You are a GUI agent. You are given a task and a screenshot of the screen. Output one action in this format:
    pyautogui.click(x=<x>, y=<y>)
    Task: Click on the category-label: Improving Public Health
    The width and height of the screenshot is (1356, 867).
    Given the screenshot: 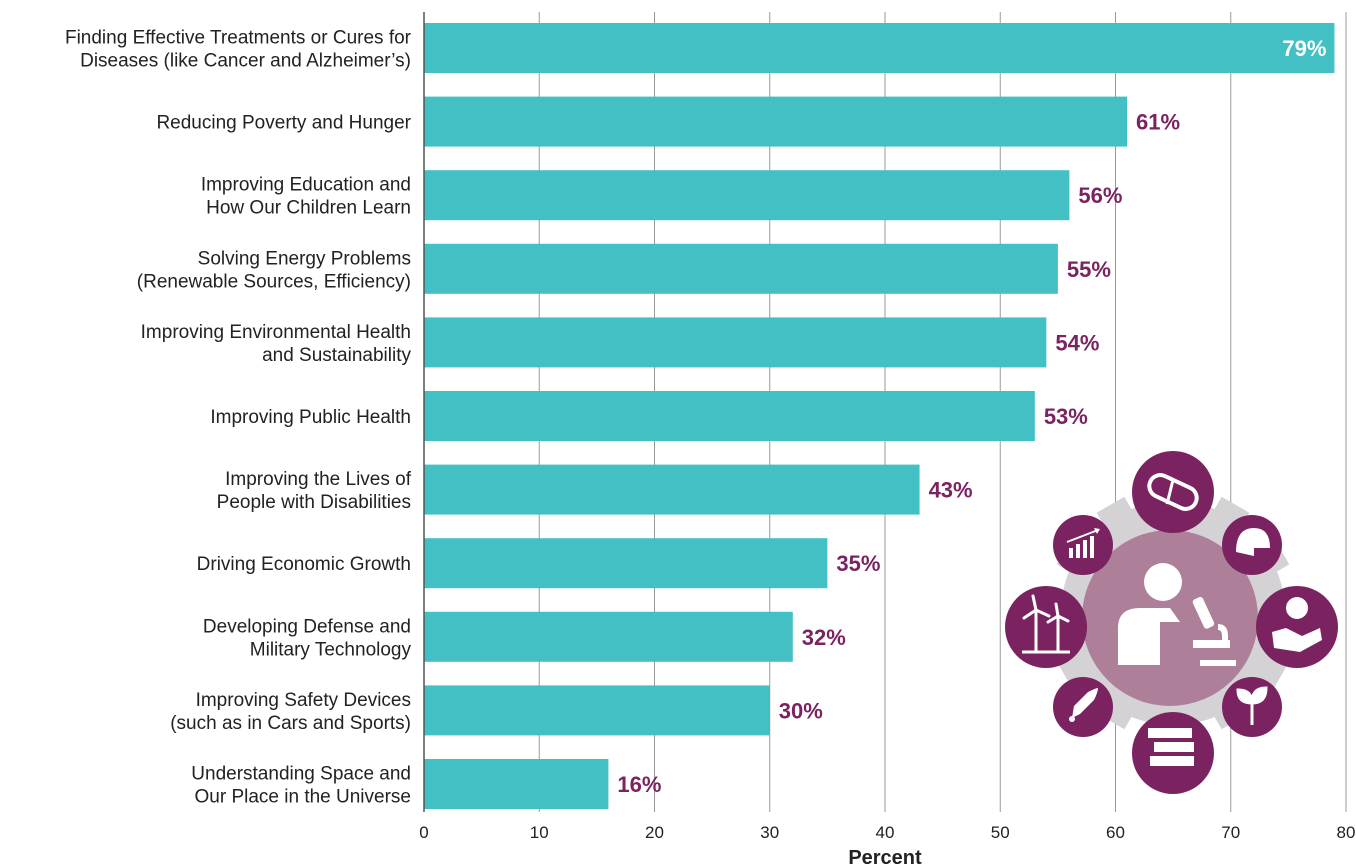 What is the action you would take?
    pyautogui.click(x=310, y=417)
    